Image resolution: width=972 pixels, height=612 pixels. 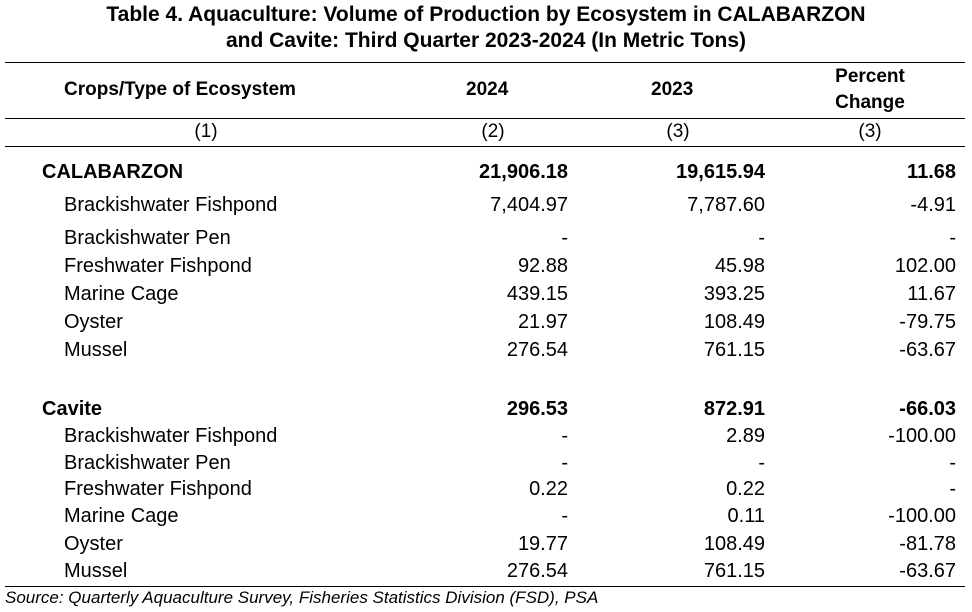 I want to click on cell-percent-change: 11.68, so click(x=931, y=172).